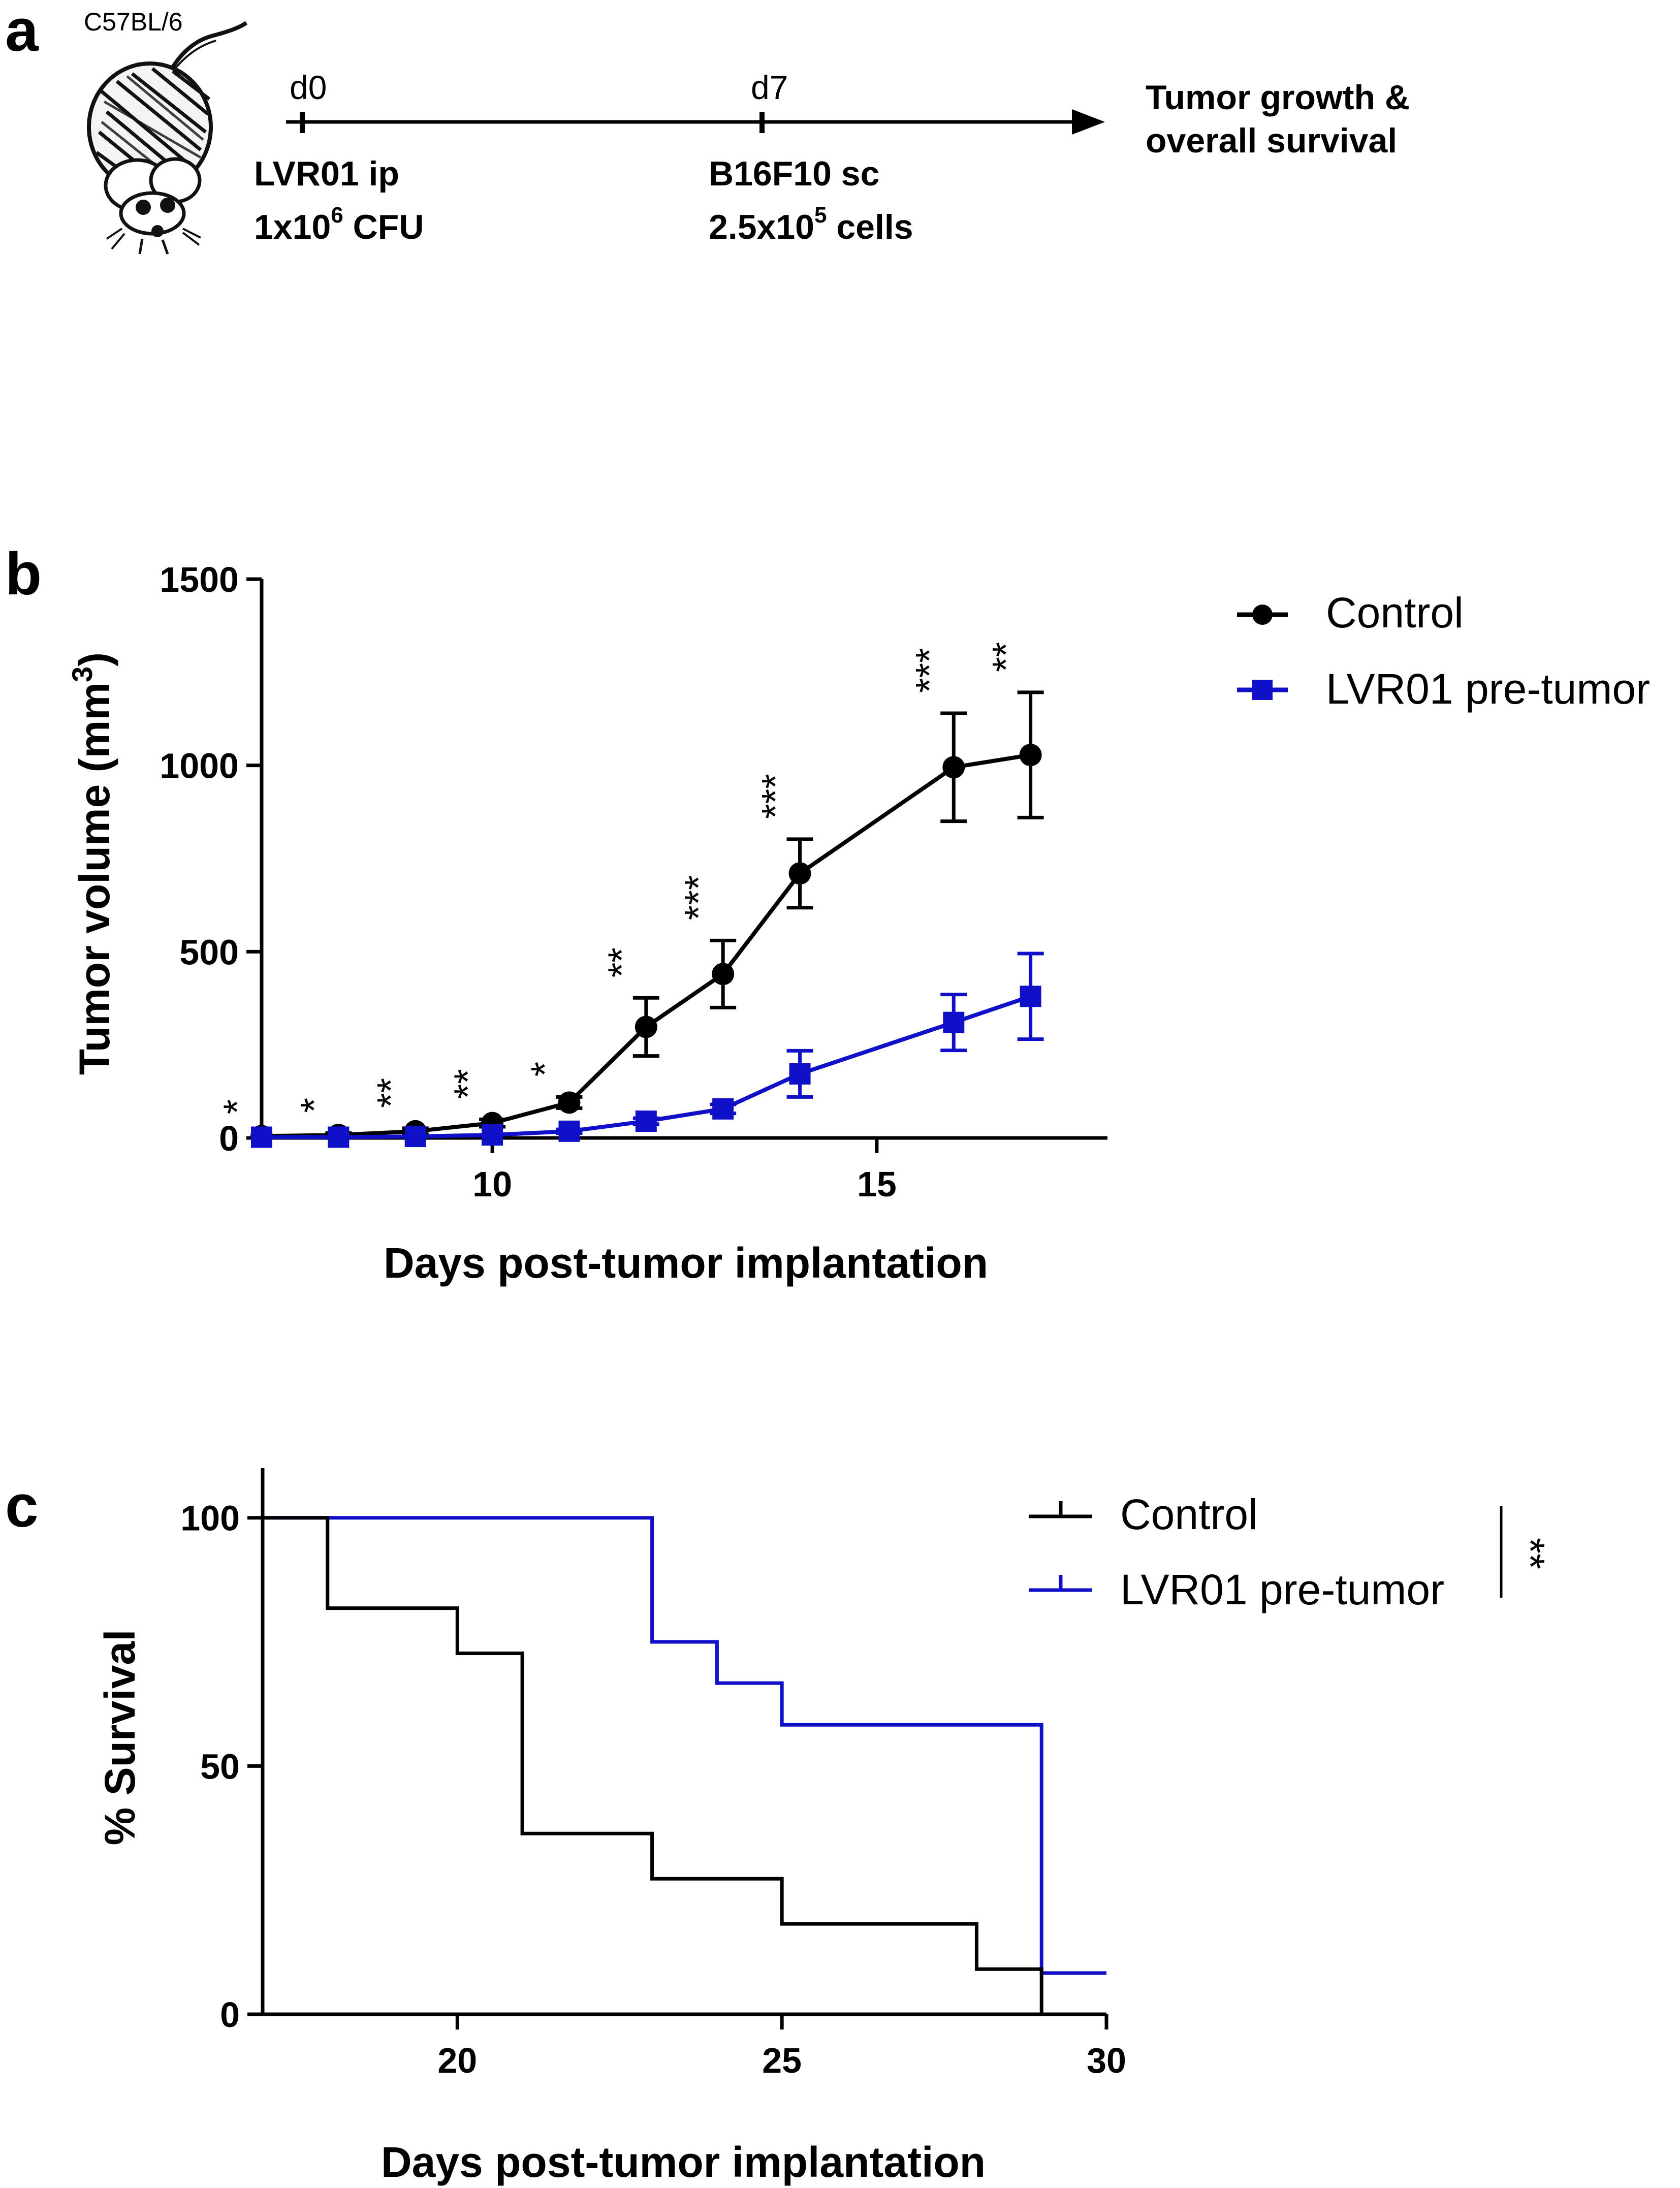 The height and width of the screenshot is (2188, 1680). What do you see at coordinates (1395, 613) in the screenshot?
I see `legend-control-label: Control` at bounding box center [1395, 613].